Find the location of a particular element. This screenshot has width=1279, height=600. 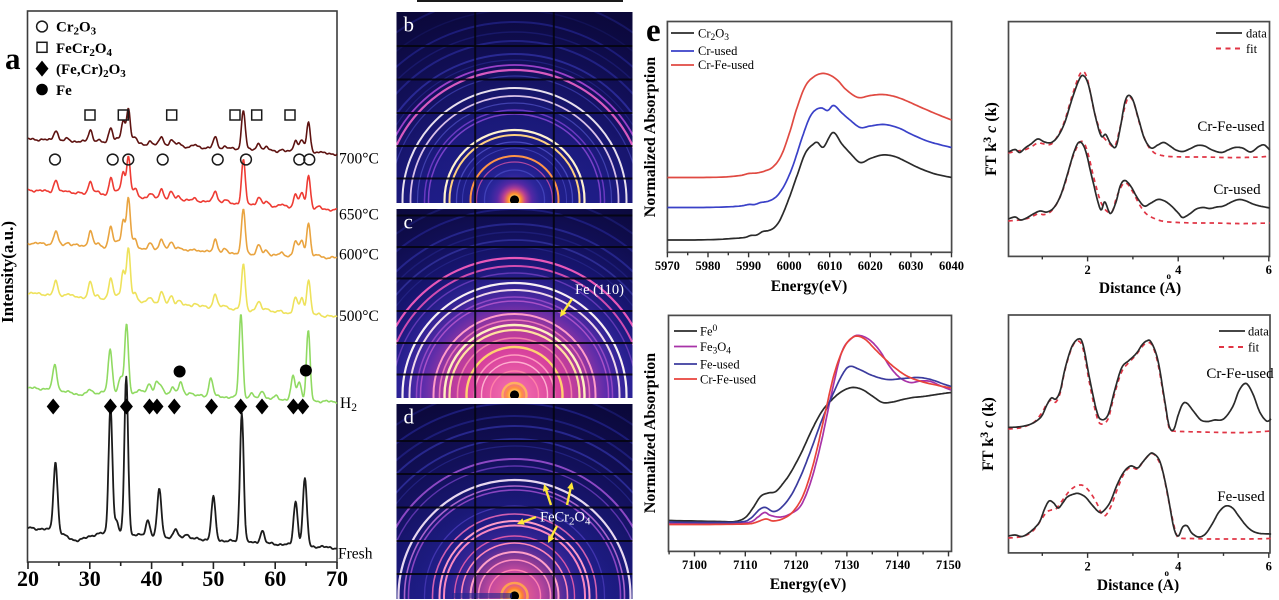

svg-text: 650°C is located at coordinates (359, 215).